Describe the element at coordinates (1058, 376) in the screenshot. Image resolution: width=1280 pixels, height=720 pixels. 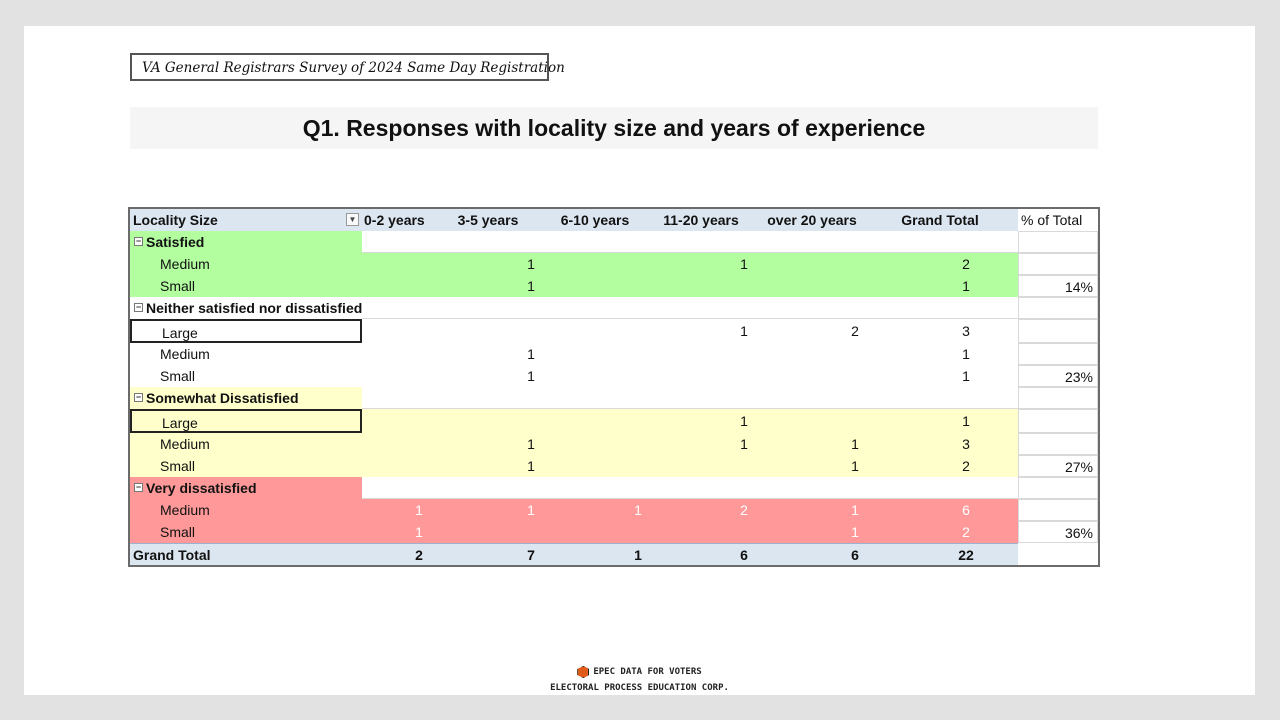
I see `pct-cell: 23%` at that location.